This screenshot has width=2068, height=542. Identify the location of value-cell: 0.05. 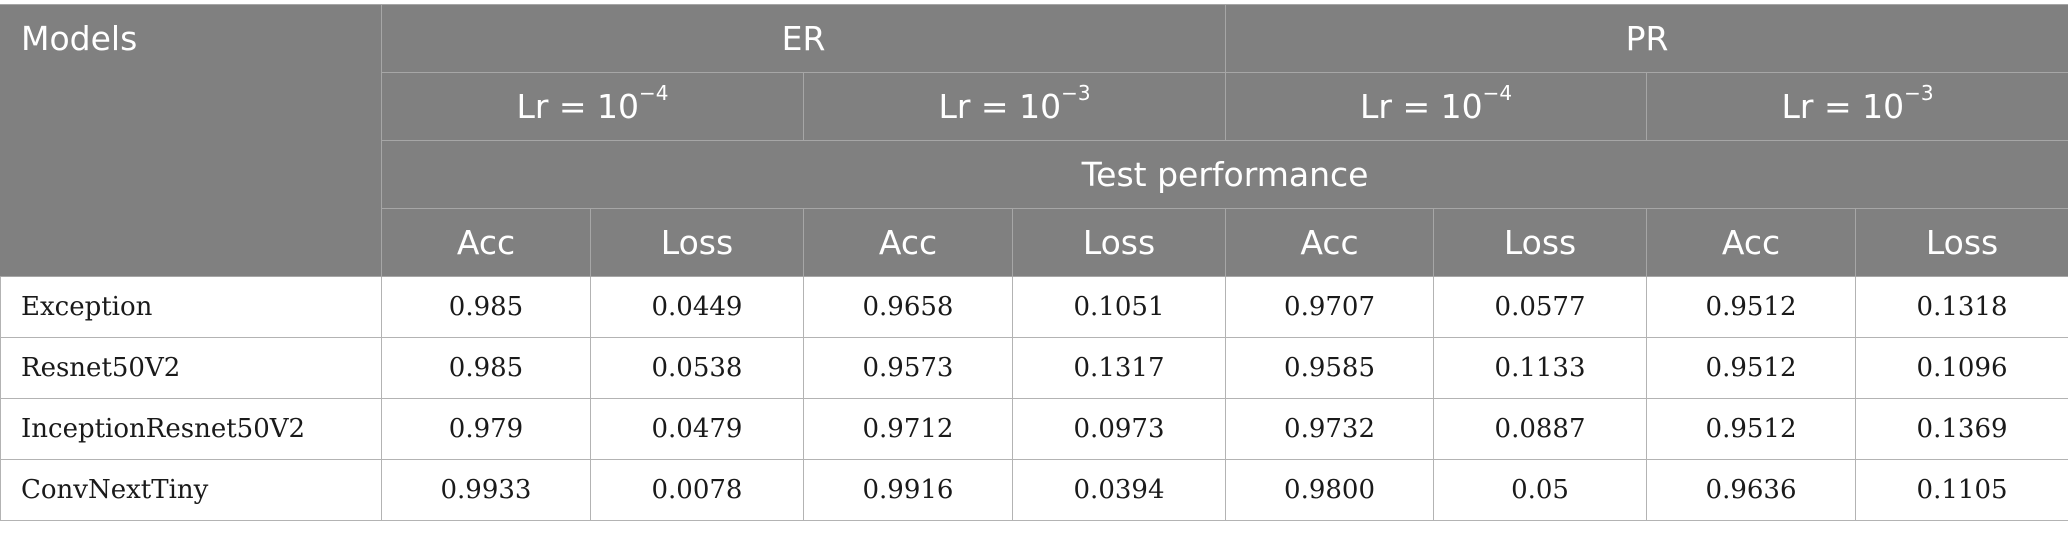
(1540, 490).